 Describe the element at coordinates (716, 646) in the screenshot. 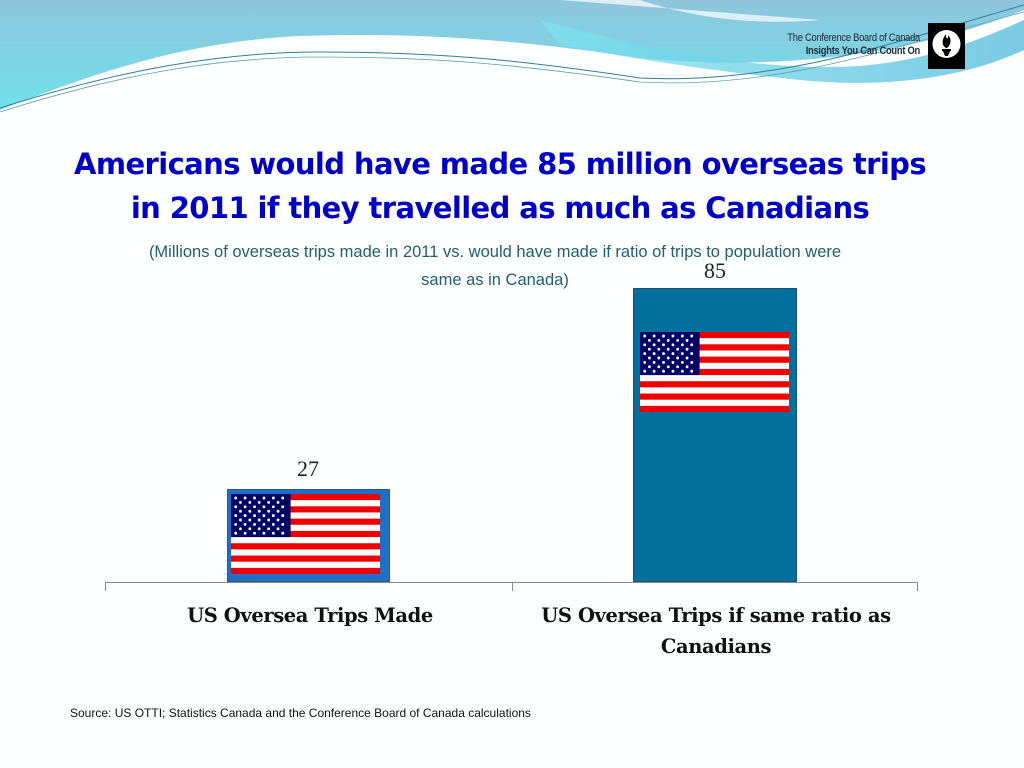

I see `category-label-line: Canadians` at that location.